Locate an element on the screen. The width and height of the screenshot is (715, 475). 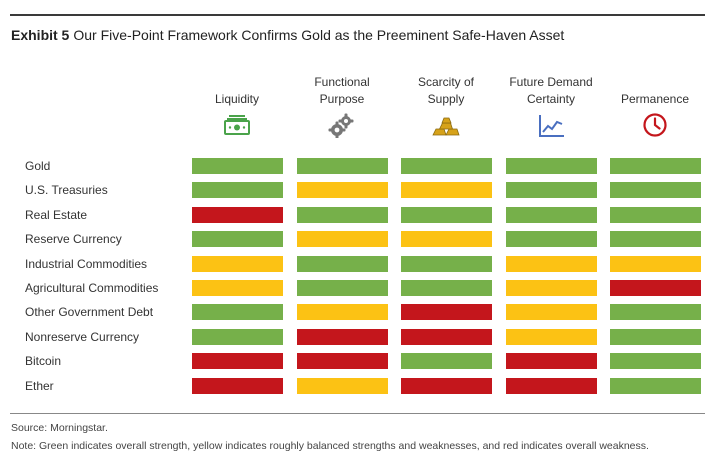
column-header-line: Functional is located at coordinates (342, 82).